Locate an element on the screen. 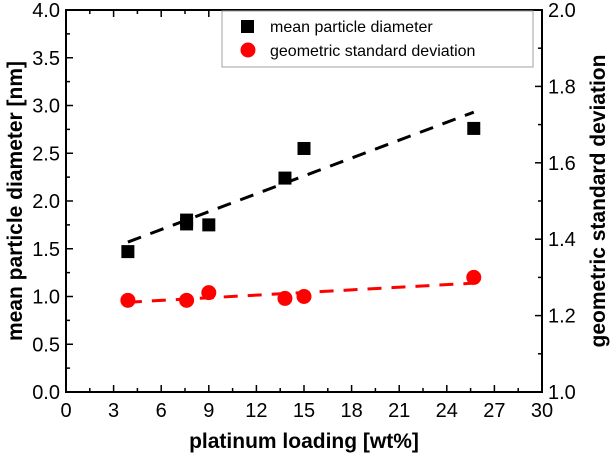 The width and height of the screenshot is (614, 462). legend-marker-square is located at coordinates (247, 26).